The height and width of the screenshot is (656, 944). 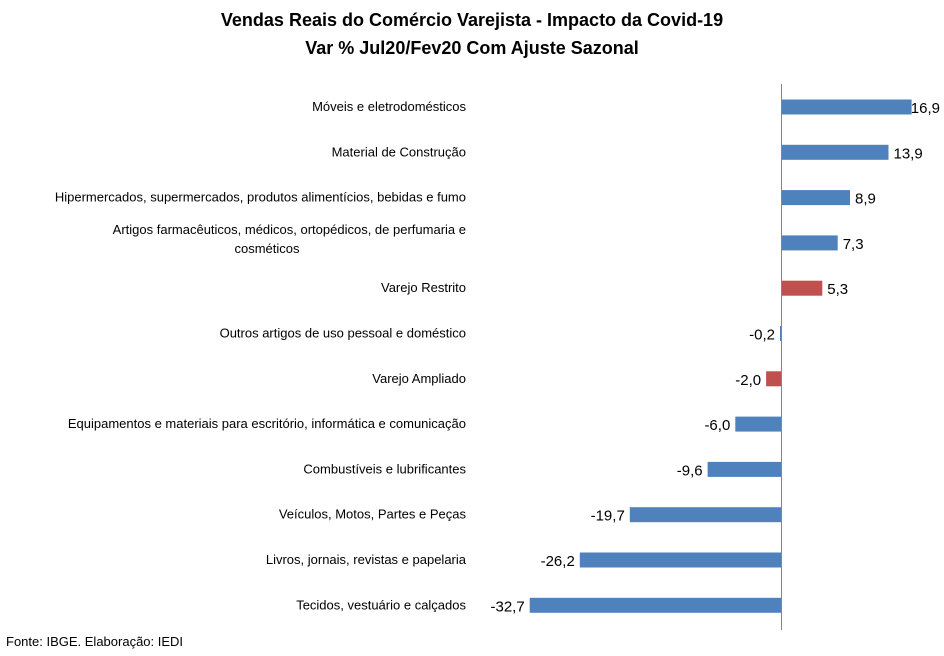 I want to click on data-label: 16,9, so click(x=925, y=108).